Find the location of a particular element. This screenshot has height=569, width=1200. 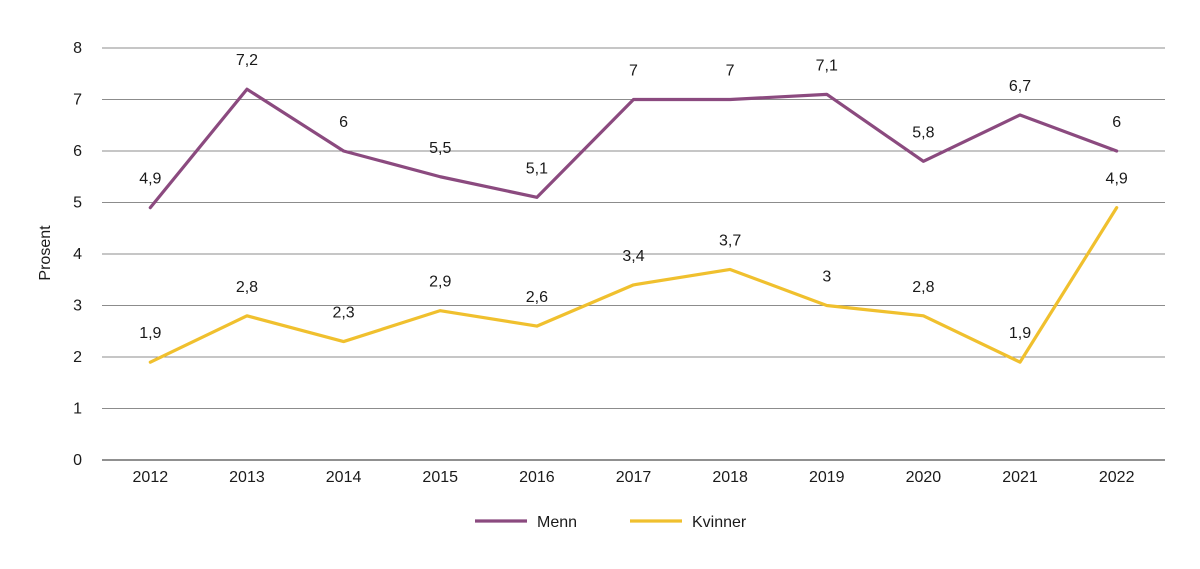

data-label-menn: 5,5 is located at coordinates (440, 148).